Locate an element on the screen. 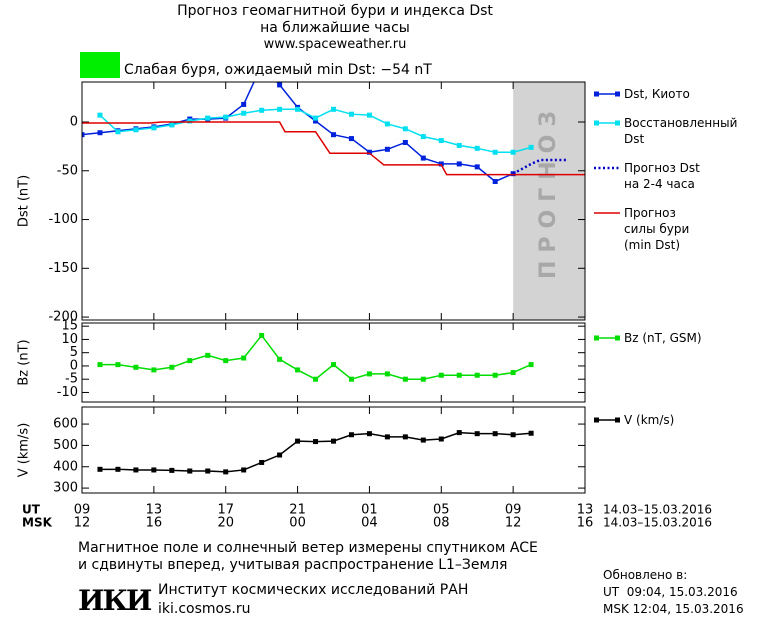 Image resolution: width=760 pixels, height=620 pixels. y-tick-label: 0 is located at coordinates (74, 365).